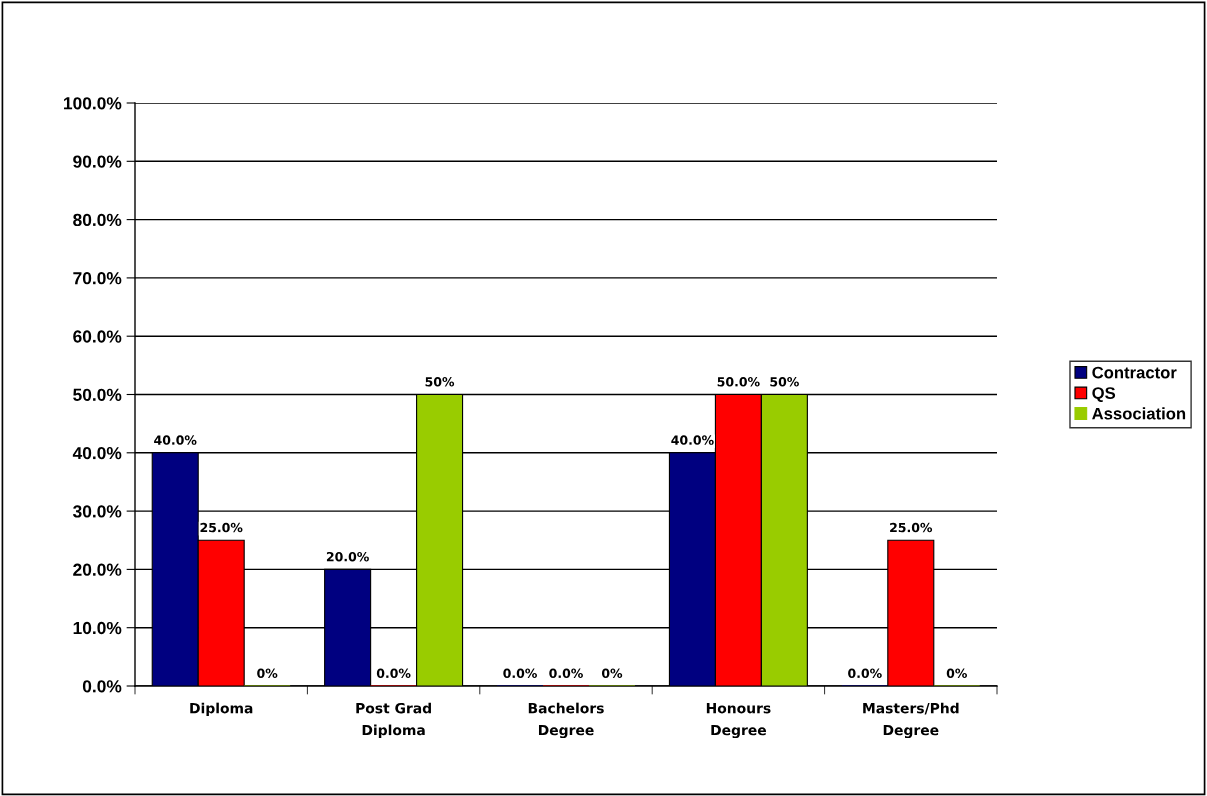 The width and height of the screenshot is (1207, 796). What do you see at coordinates (738, 721) in the screenshot?
I see `x-tick-label: Honours Degree` at bounding box center [738, 721].